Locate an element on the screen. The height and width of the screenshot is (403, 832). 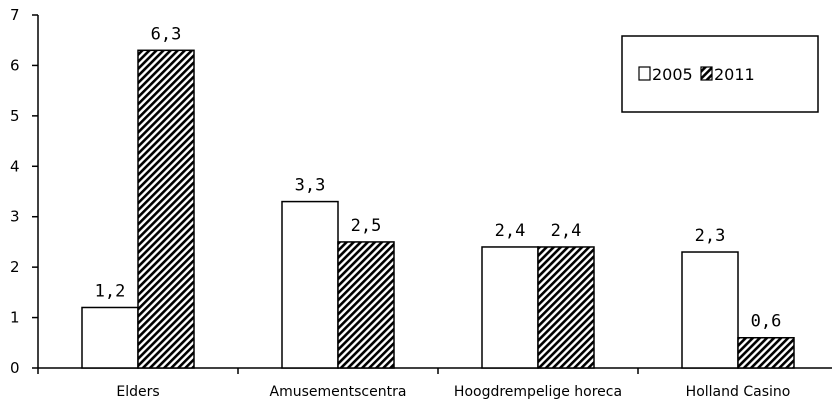
y-tick-label: 3 is located at coordinates (15, 217).